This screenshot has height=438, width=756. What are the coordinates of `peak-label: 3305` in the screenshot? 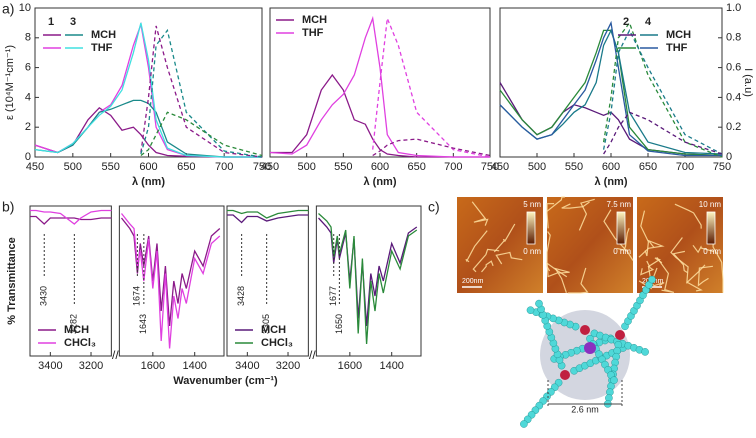 It's located at (266, 324).